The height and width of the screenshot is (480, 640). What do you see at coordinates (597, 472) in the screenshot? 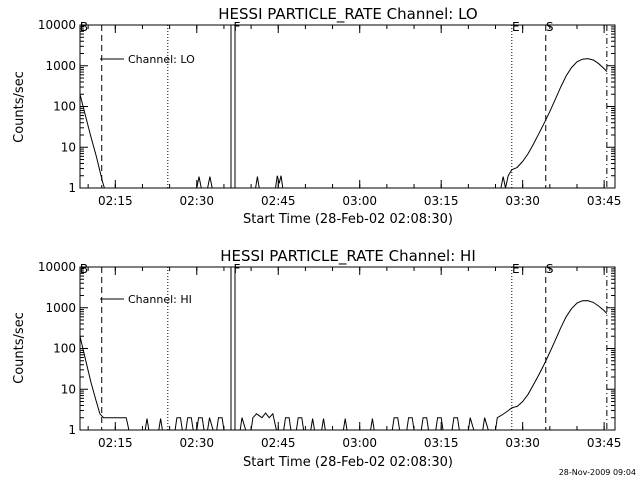
I see `timestamp: 28-Nov-2009 09:04` at bounding box center [597, 472].